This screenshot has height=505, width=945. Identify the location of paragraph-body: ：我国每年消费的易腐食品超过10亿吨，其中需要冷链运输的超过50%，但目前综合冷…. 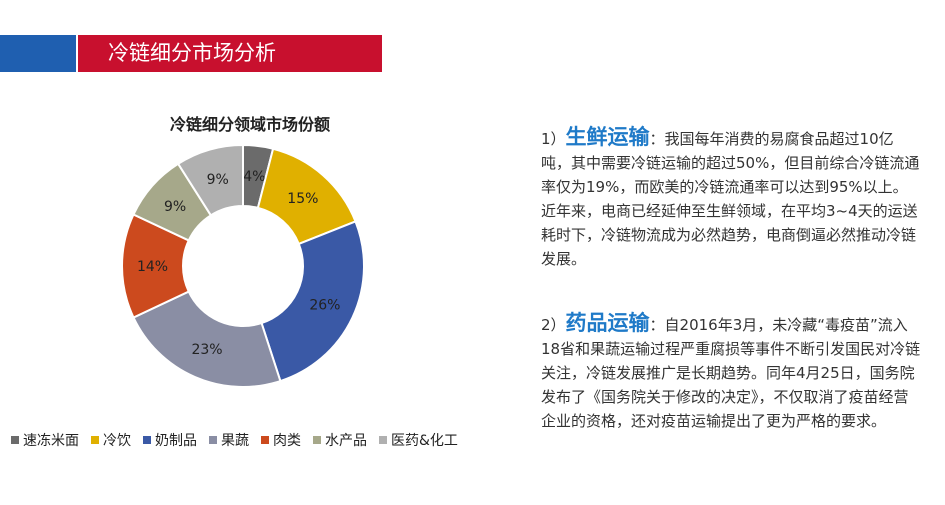
(730, 199).